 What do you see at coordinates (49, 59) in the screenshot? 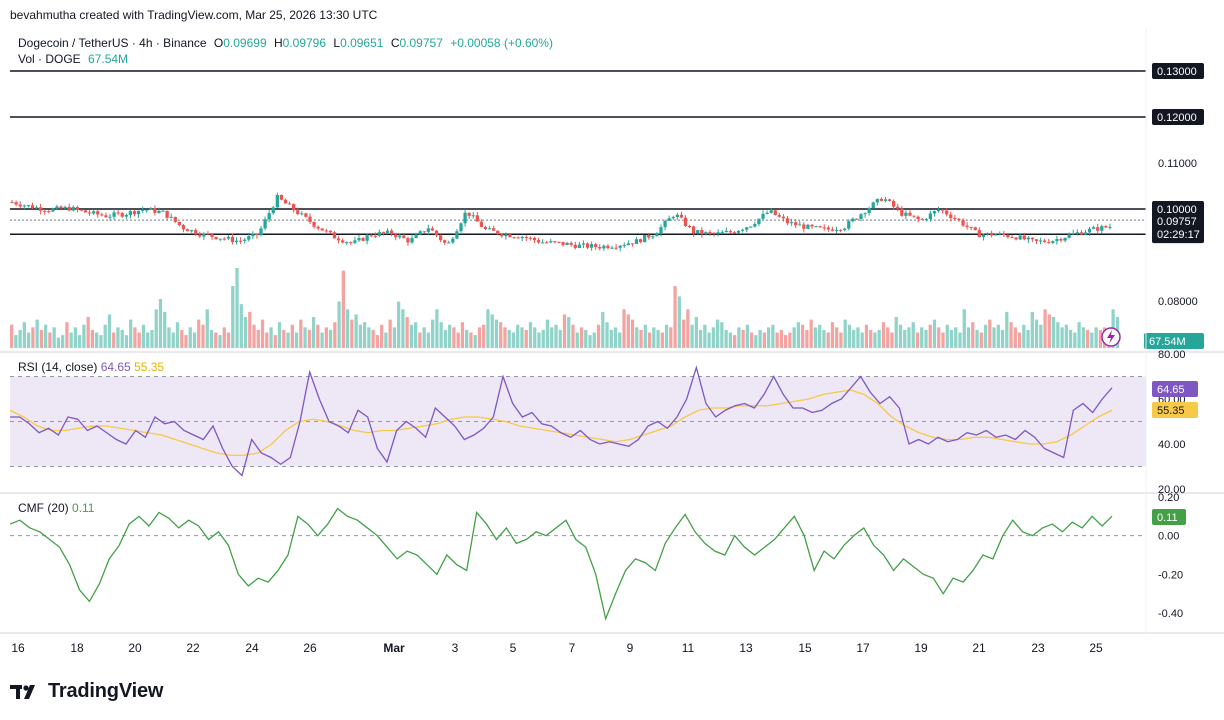
I see `volume-title: Vol · DOGE` at bounding box center [49, 59].